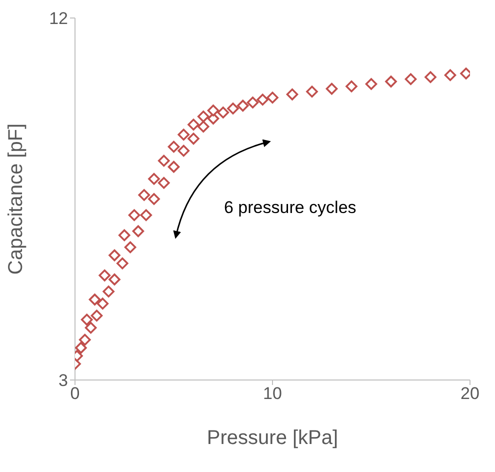 This screenshot has height=472, width=495. I want to click on y-axis-title: Capacitance [pF], so click(16, 199).